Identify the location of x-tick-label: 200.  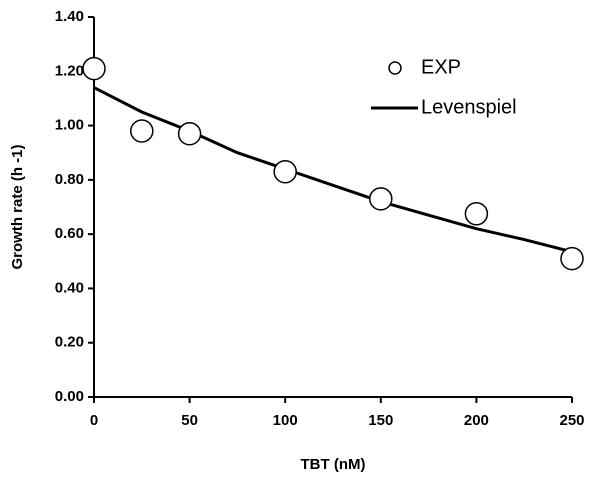
(476, 420).